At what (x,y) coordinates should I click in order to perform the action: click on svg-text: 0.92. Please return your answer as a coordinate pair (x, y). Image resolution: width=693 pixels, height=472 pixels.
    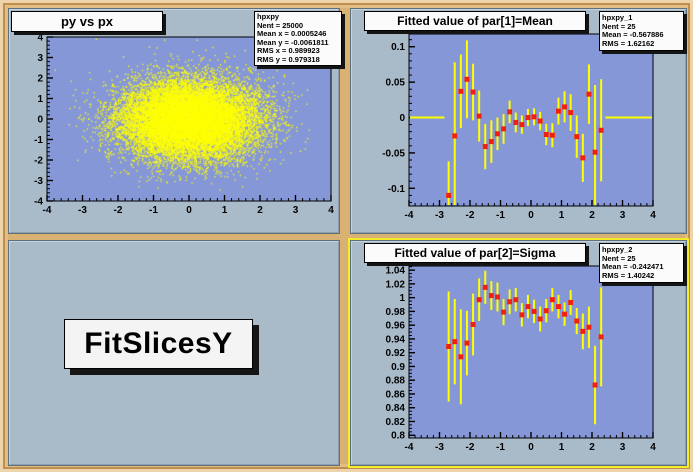
    Looking at the image, I should click on (396, 353).